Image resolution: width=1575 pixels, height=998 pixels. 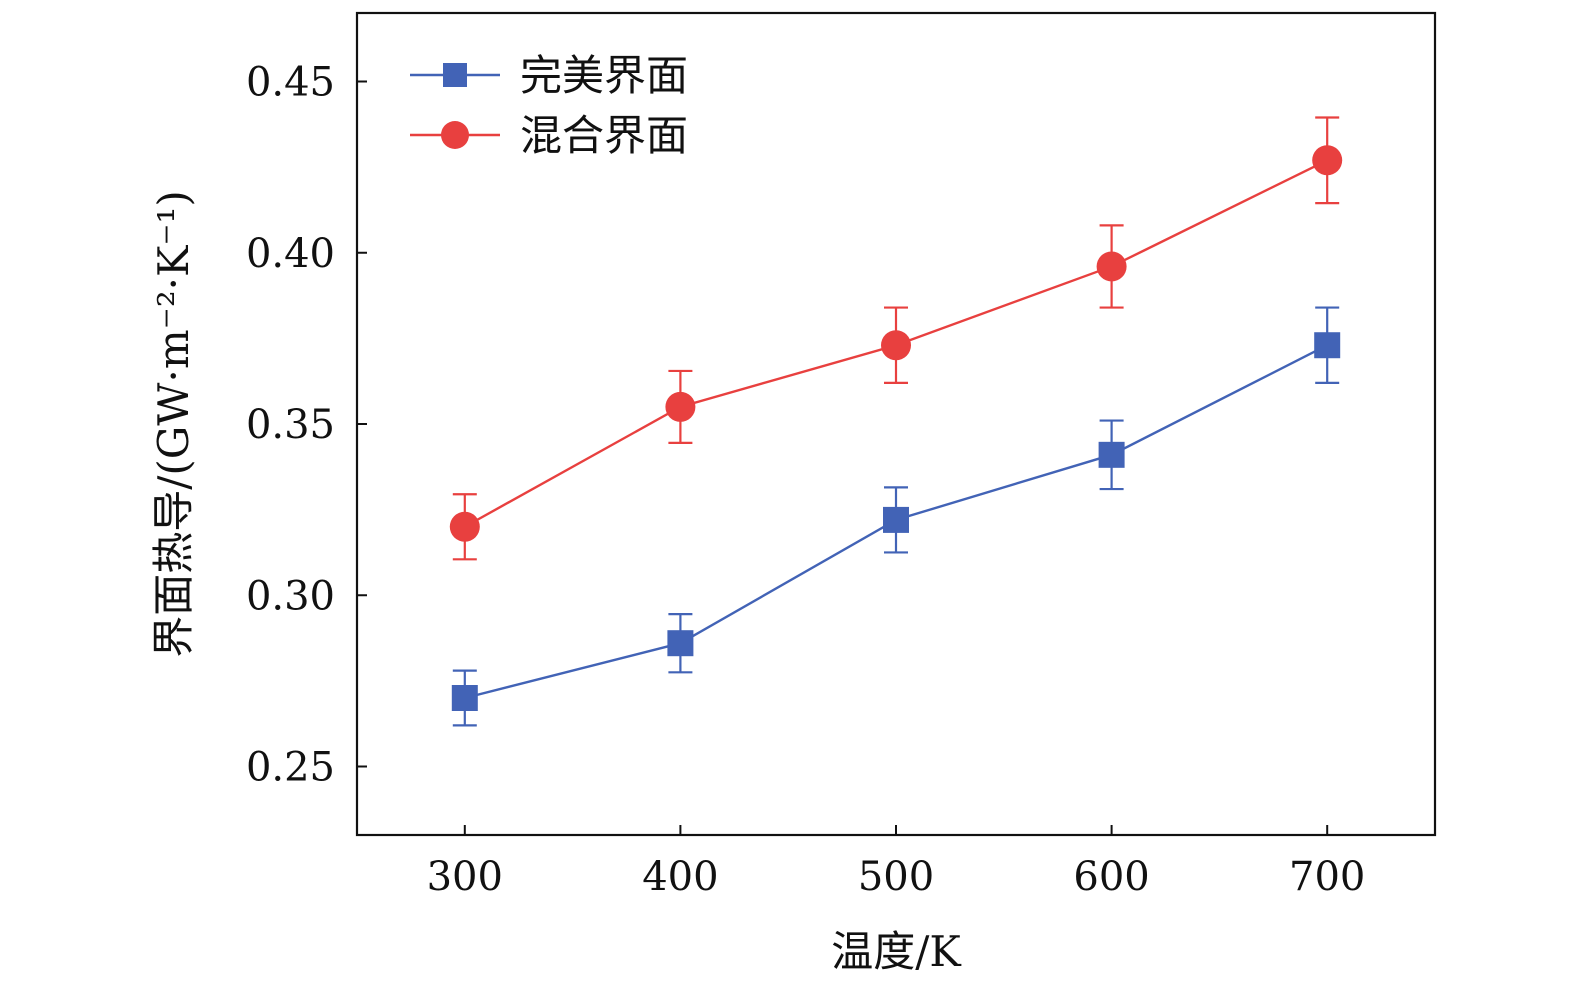 What do you see at coordinates (1327, 877) in the screenshot?
I see `x-tick-label: 700` at bounding box center [1327, 877].